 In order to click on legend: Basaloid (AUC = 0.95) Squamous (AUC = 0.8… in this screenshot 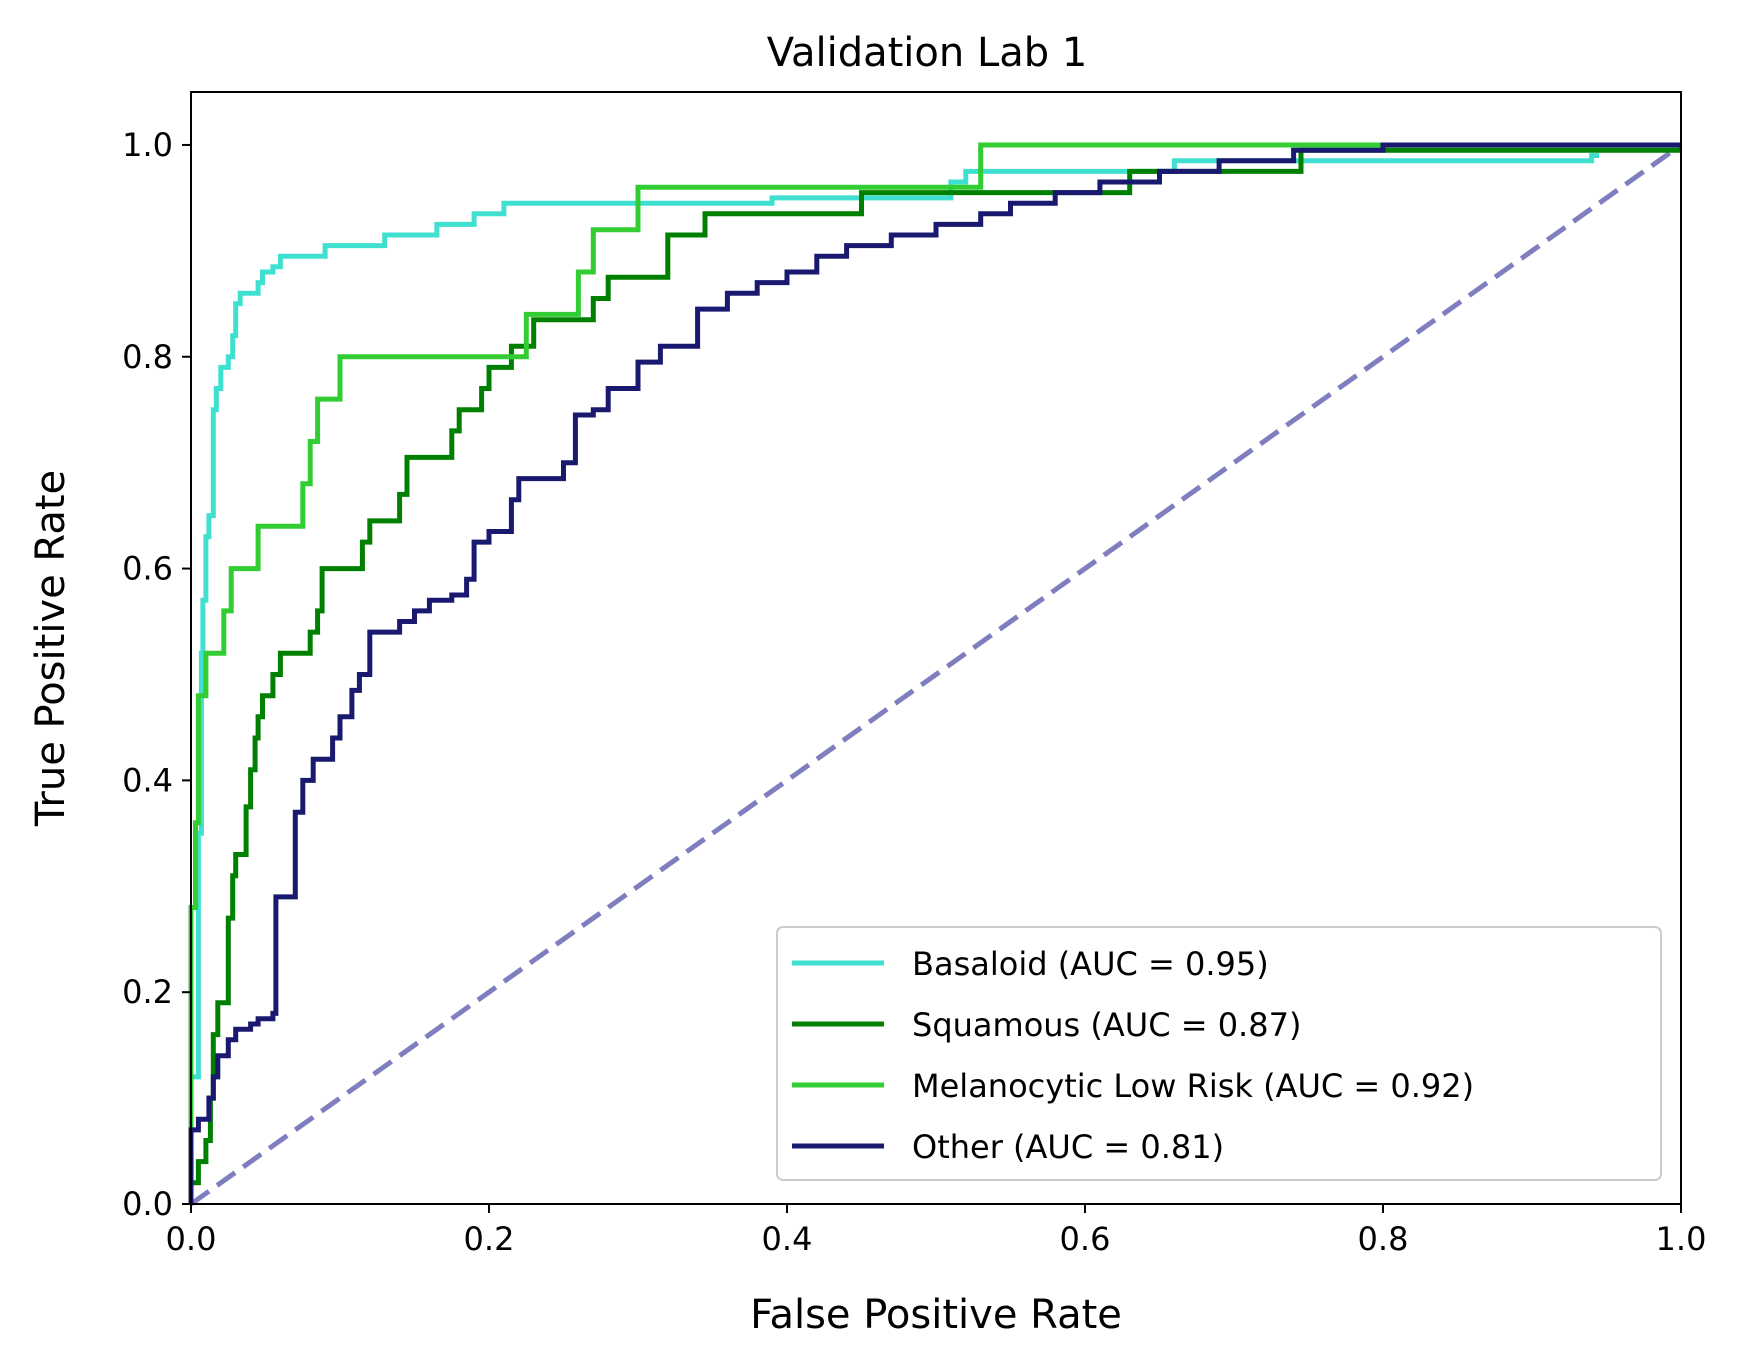, I will do `click(1219, 1053)`.